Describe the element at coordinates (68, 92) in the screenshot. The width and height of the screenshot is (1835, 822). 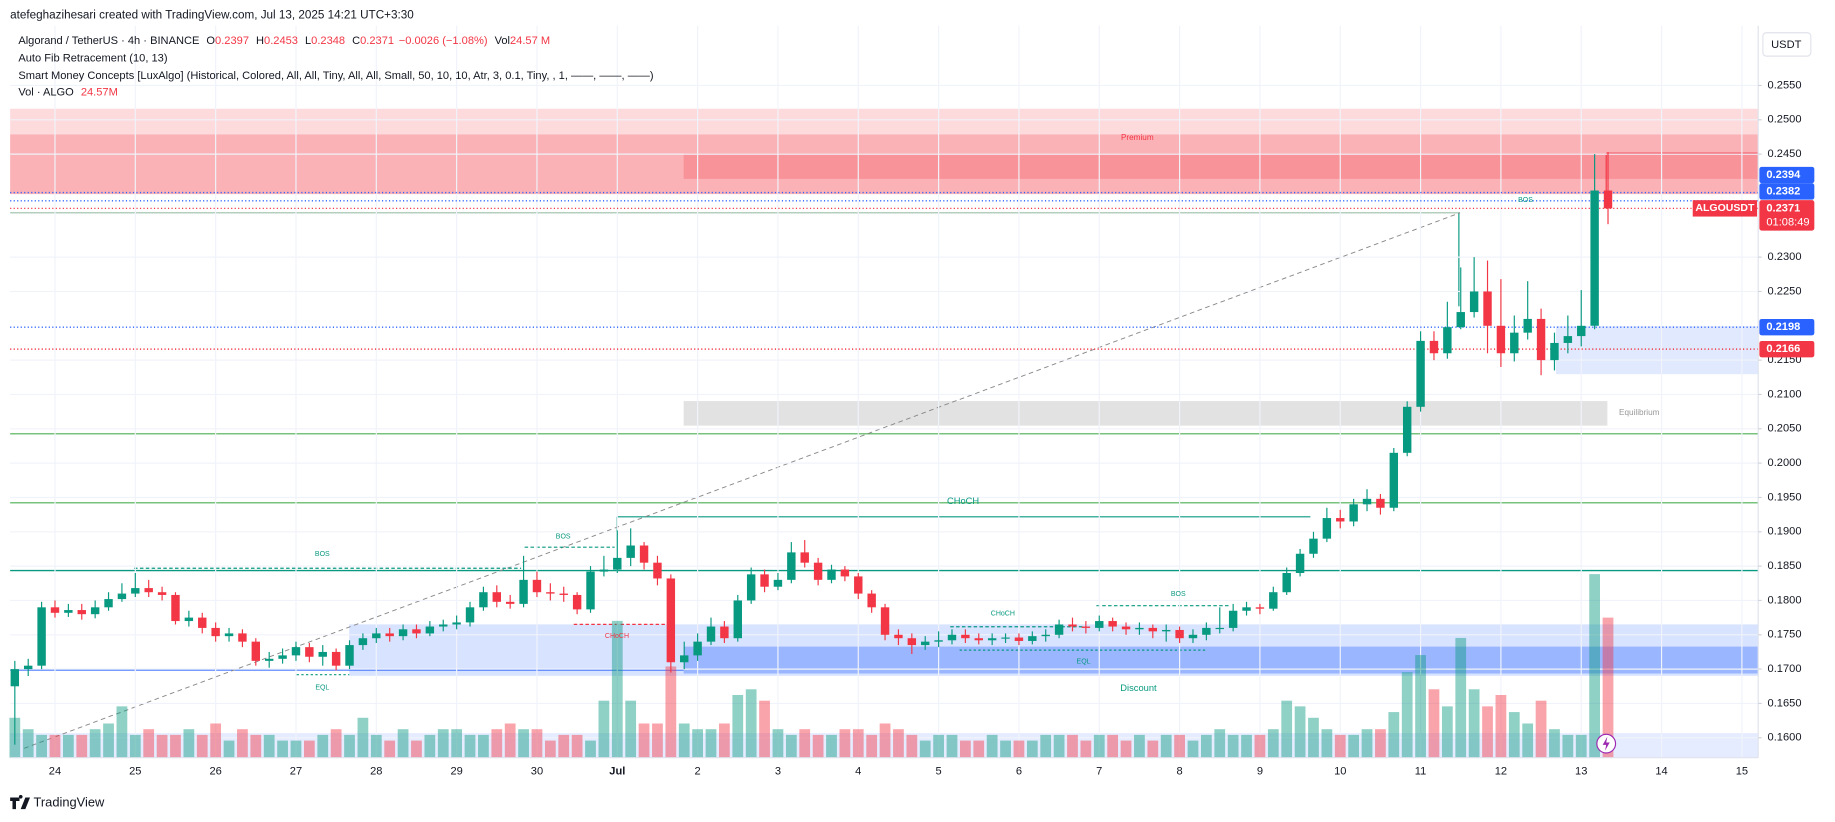
I see `indicator-name: Vol · ALGO 24.57M` at that location.